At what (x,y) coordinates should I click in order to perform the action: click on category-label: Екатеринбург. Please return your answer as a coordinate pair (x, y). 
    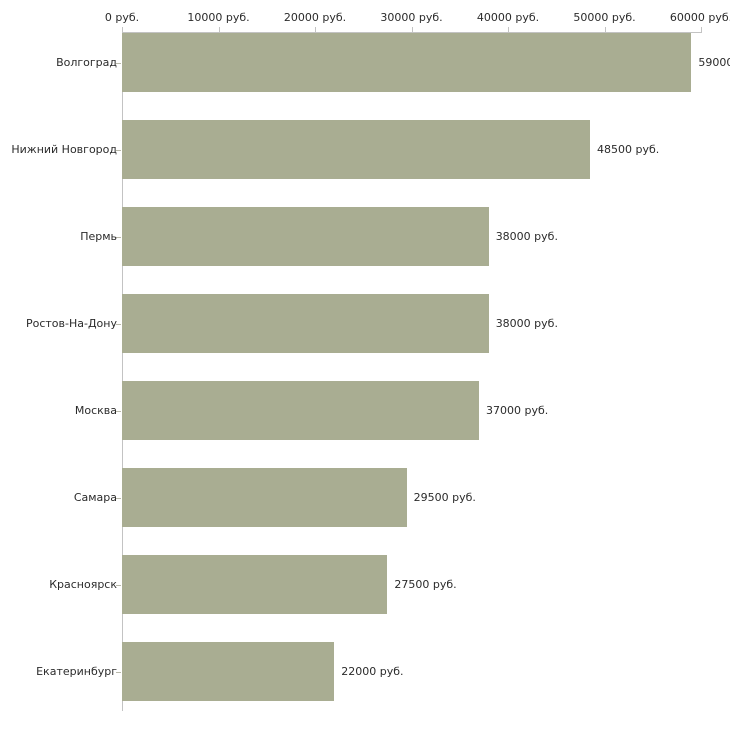
    Looking at the image, I should click on (76, 671).